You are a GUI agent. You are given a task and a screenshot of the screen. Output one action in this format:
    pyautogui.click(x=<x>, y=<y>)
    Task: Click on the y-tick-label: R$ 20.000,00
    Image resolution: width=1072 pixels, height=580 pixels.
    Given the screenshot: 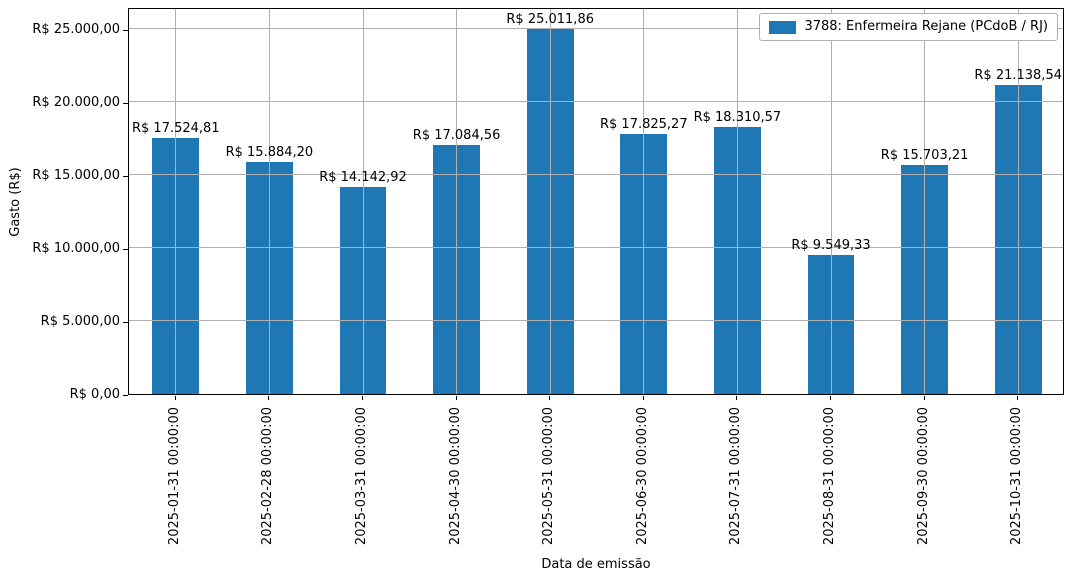 What is the action you would take?
    pyautogui.click(x=76, y=102)
    